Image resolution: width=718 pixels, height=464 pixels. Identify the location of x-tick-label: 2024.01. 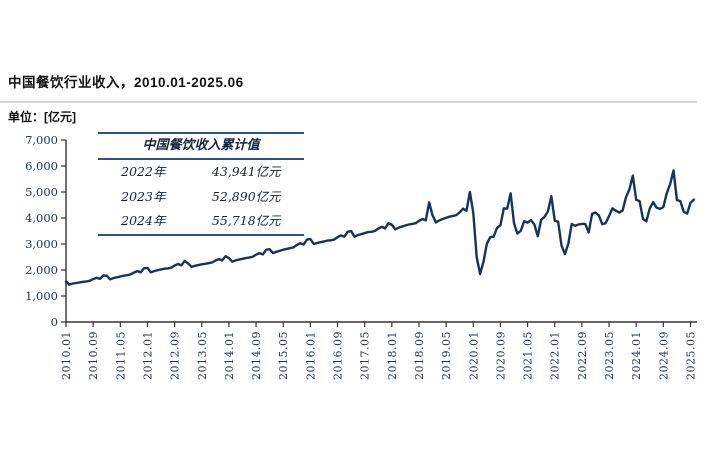
(636, 355).